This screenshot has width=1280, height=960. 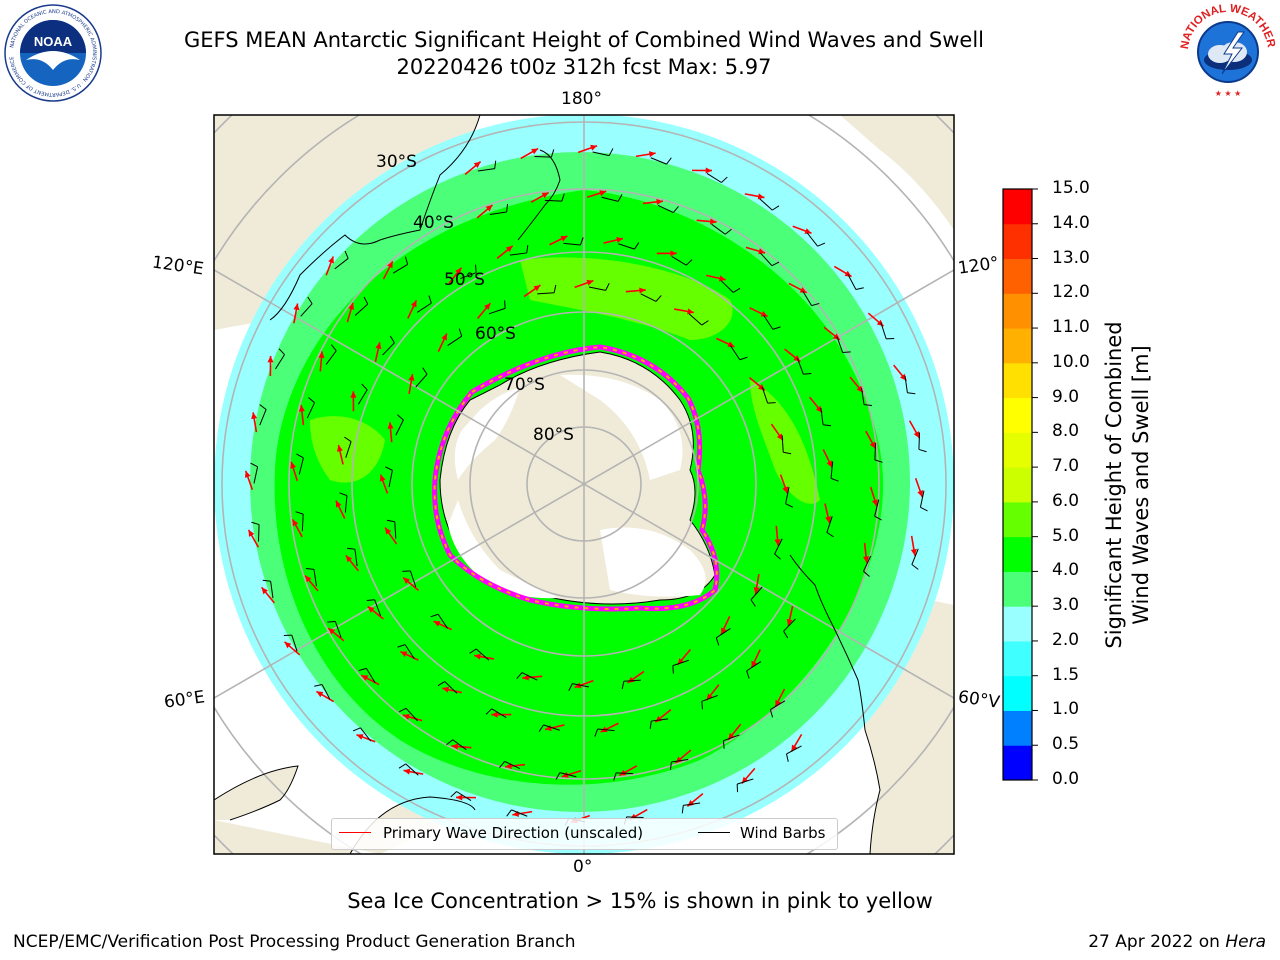 I want to click on colorbar-tick-label: 1.5, so click(x=1066, y=674).